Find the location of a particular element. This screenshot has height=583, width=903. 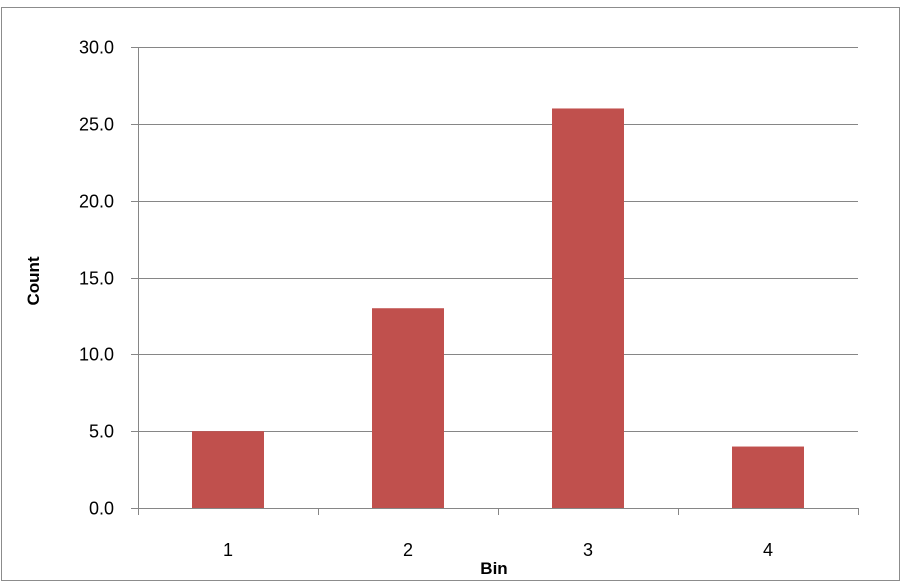

x-tick-label: 2 is located at coordinates (408, 550).